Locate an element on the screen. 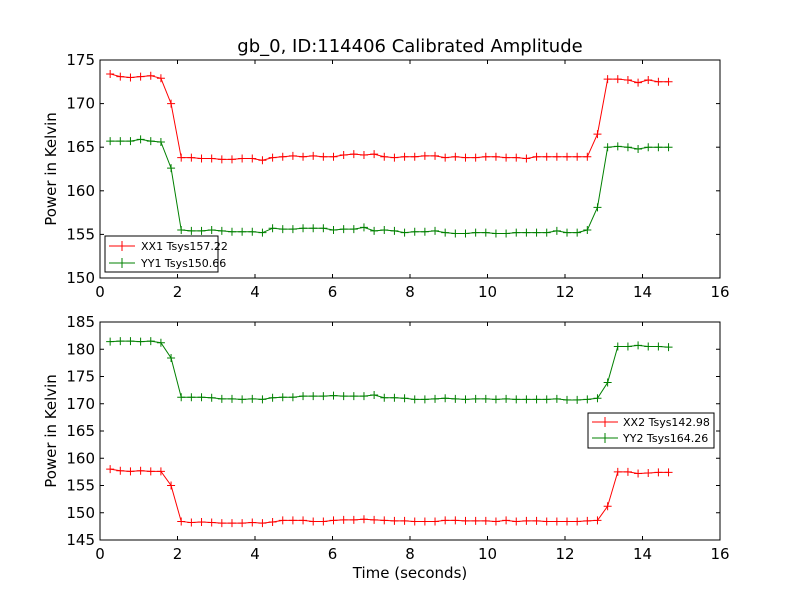 This screenshot has height=604, width=800. x-tick-label: 6 is located at coordinates (333, 554).